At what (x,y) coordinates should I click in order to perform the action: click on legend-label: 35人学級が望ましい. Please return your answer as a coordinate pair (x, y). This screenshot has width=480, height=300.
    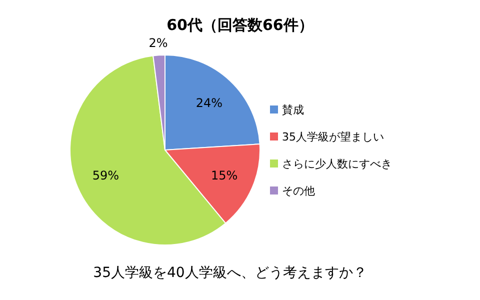
    Looking at the image, I should click on (333, 137).